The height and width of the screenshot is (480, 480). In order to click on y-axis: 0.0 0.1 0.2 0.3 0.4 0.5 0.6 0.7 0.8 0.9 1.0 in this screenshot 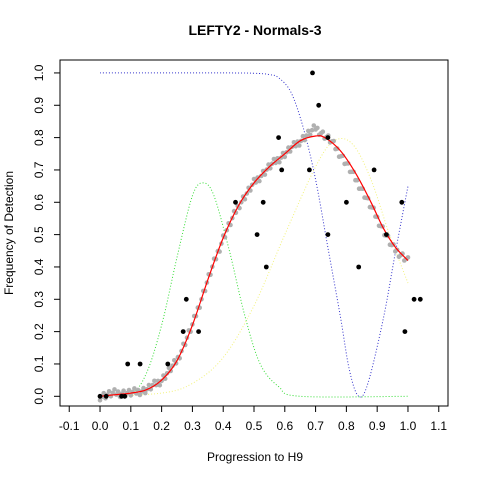, I will do `click(46, 234)`.